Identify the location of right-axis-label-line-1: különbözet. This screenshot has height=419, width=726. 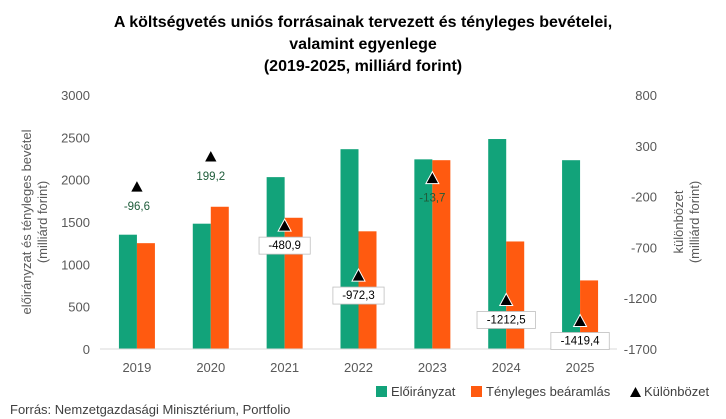
(678, 221).